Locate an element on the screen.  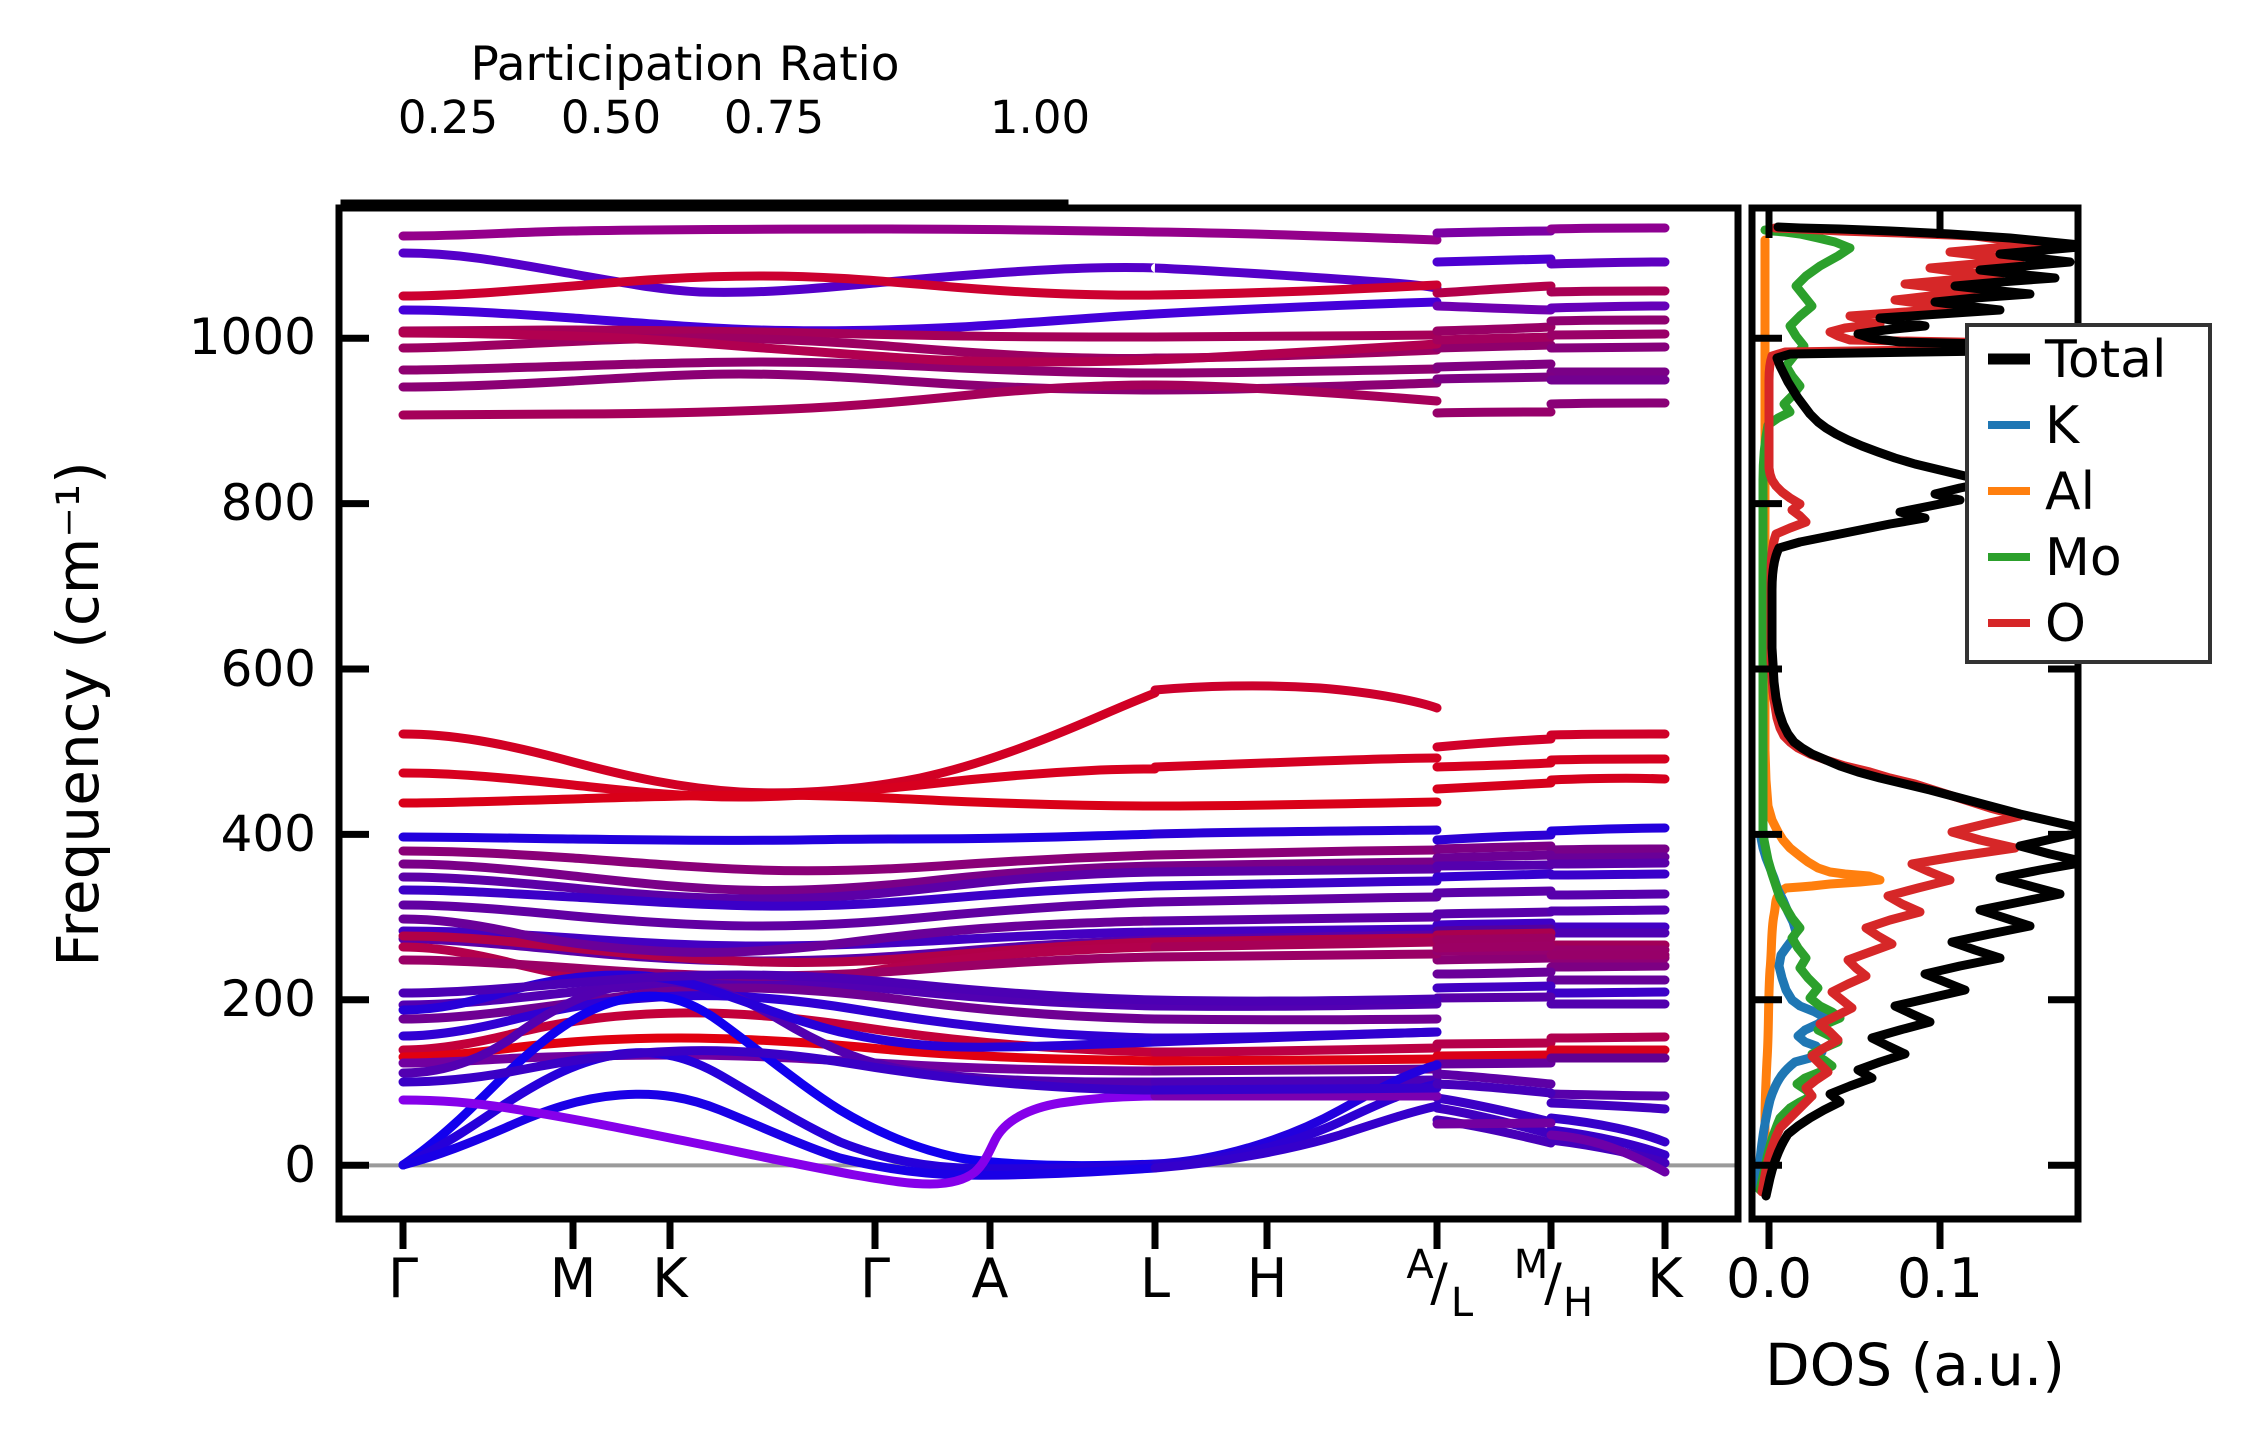
legend-item-k: K is located at coordinates (2034, 426).